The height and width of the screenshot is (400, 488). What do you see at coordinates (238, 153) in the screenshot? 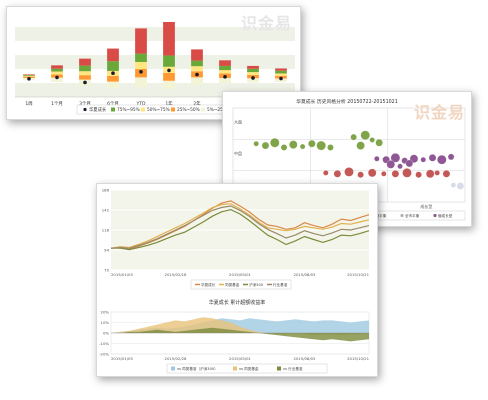
I see `y-tick-label: 中盘` at bounding box center [238, 153].